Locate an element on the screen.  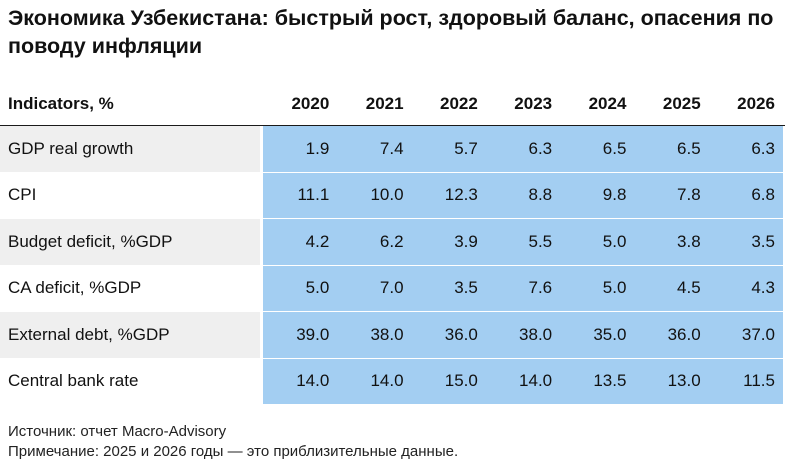
year-header: 2024 is located at coordinates (607, 103).